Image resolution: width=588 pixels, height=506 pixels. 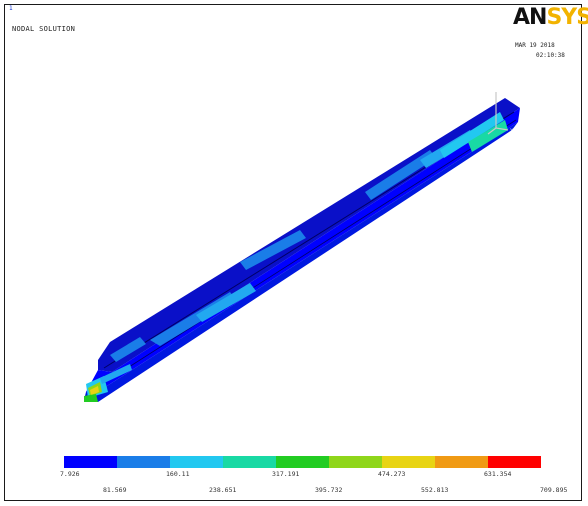 I want to click on plot-time: 02:10:38, so click(x=550, y=55).